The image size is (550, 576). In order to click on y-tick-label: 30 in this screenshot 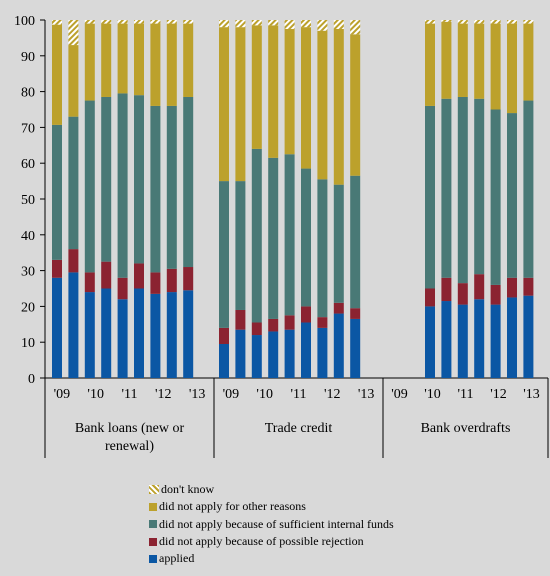, I will do `click(28, 272)`.